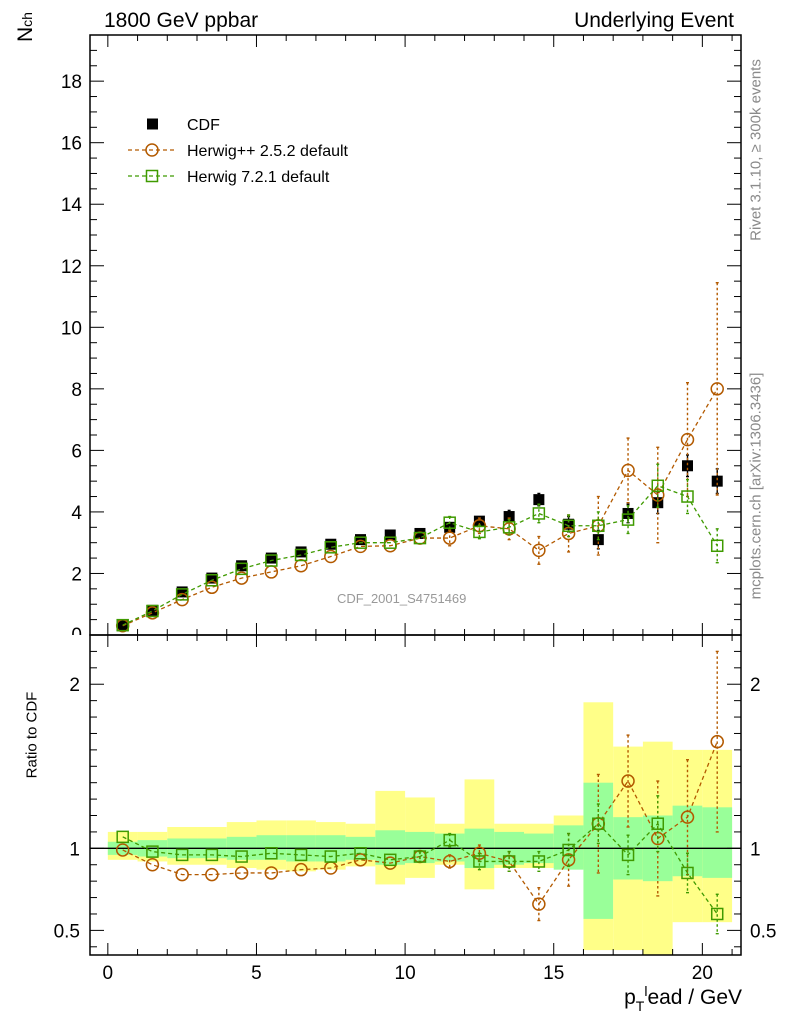 The height and width of the screenshot is (1024, 786). I want to click on x-label-rest: ead / GeV, so click(694, 997).